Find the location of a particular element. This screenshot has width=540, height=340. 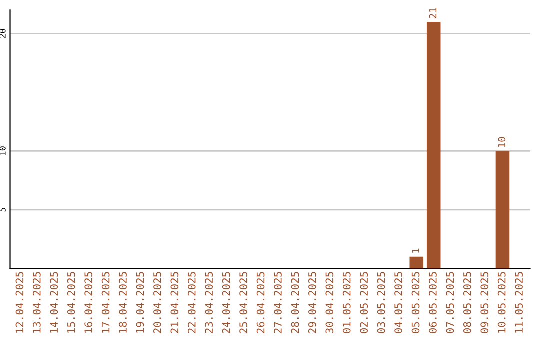

x-tick-label: 11.05.2025 is located at coordinates (519, 302).